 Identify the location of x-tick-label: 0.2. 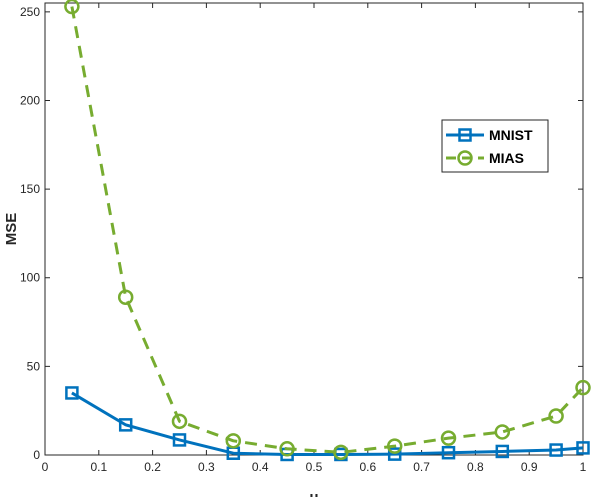
(152, 467).